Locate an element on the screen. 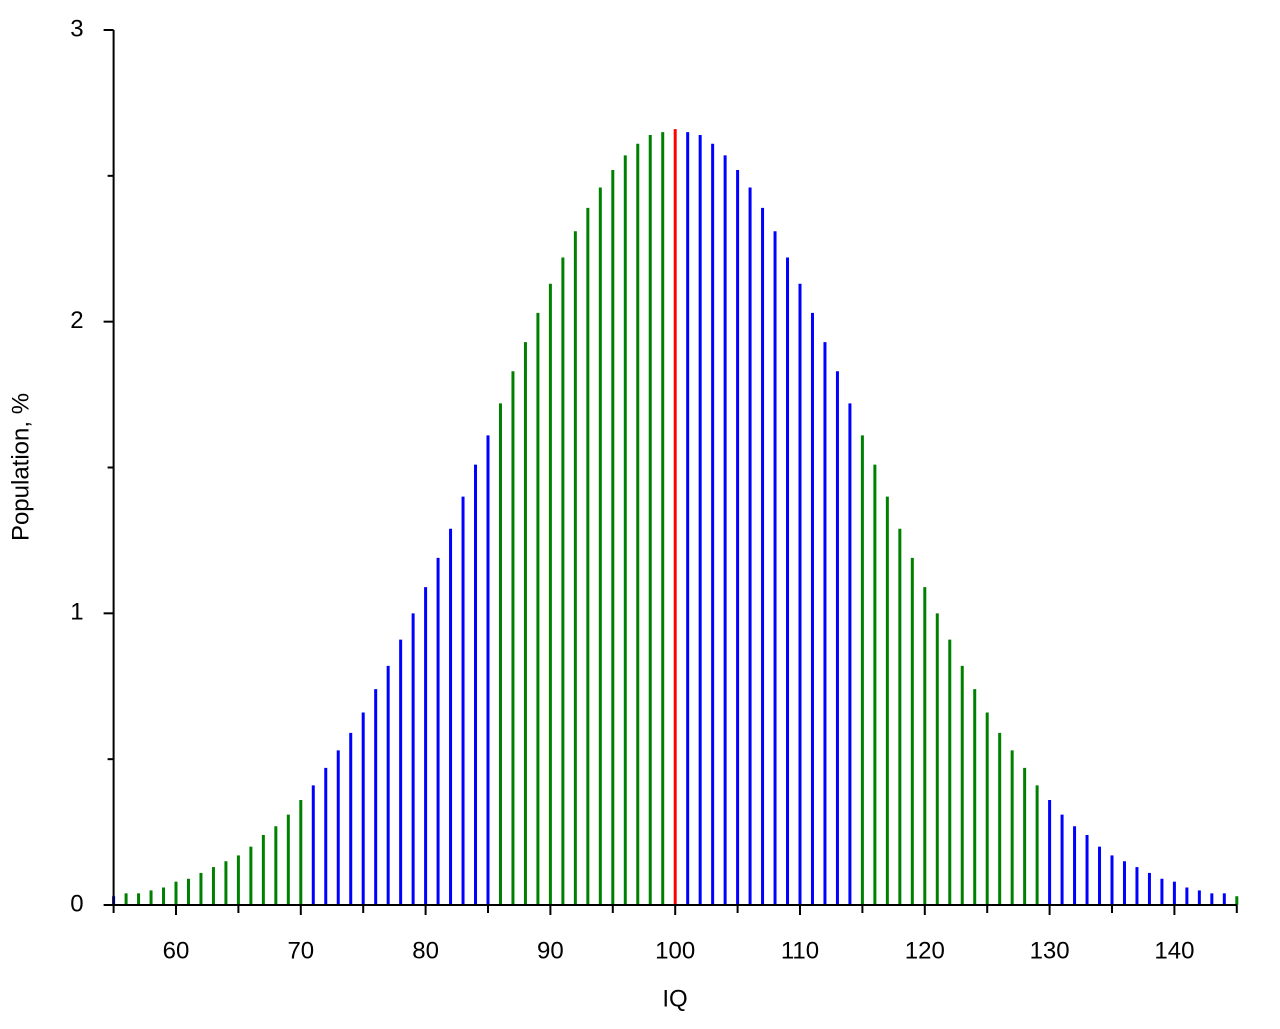 This screenshot has width=1280, height=1029. x-tick-label: 140 is located at coordinates (1174, 950).